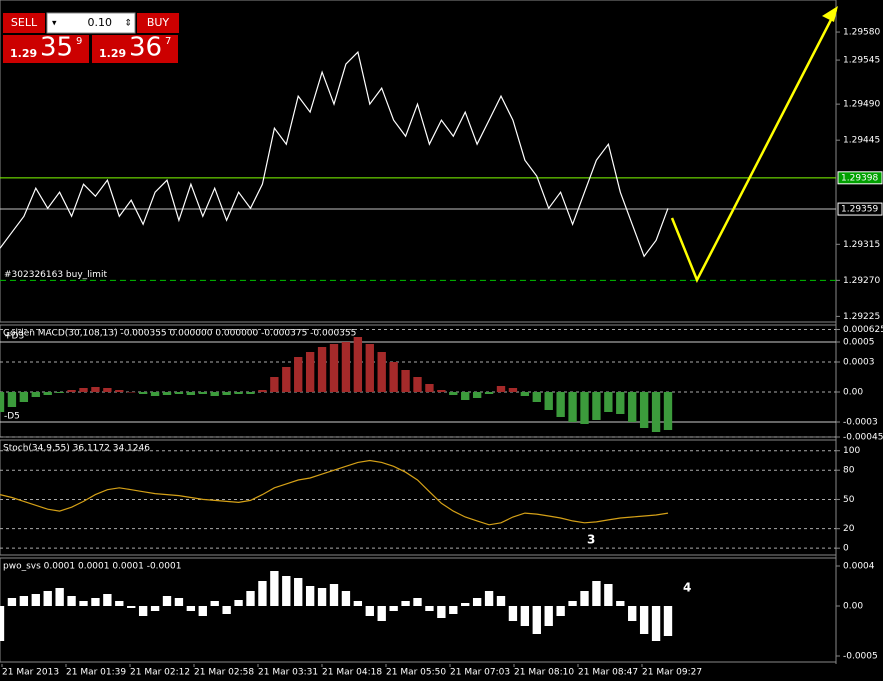  What do you see at coordinates (861, 245) in the screenshot?
I see `y-tick-label: 1.29315` at bounding box center [861, 245].